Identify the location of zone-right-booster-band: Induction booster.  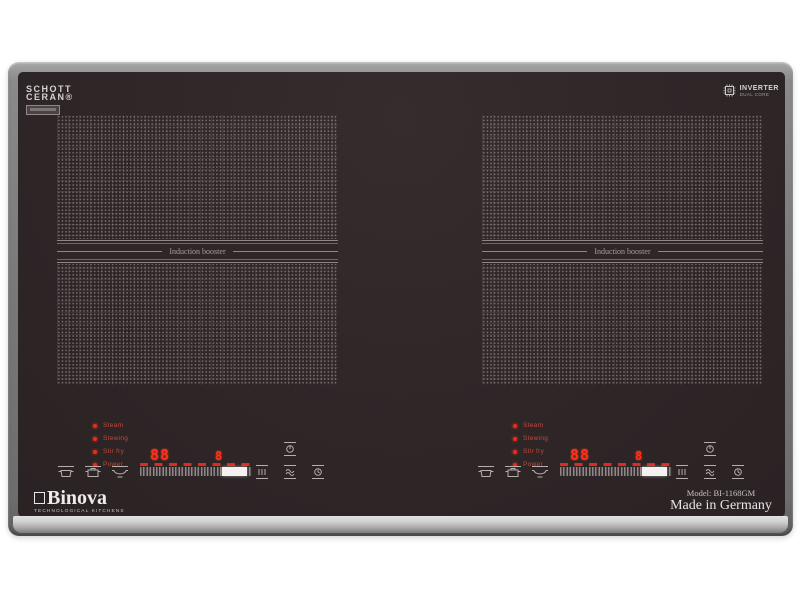
(622, 251).